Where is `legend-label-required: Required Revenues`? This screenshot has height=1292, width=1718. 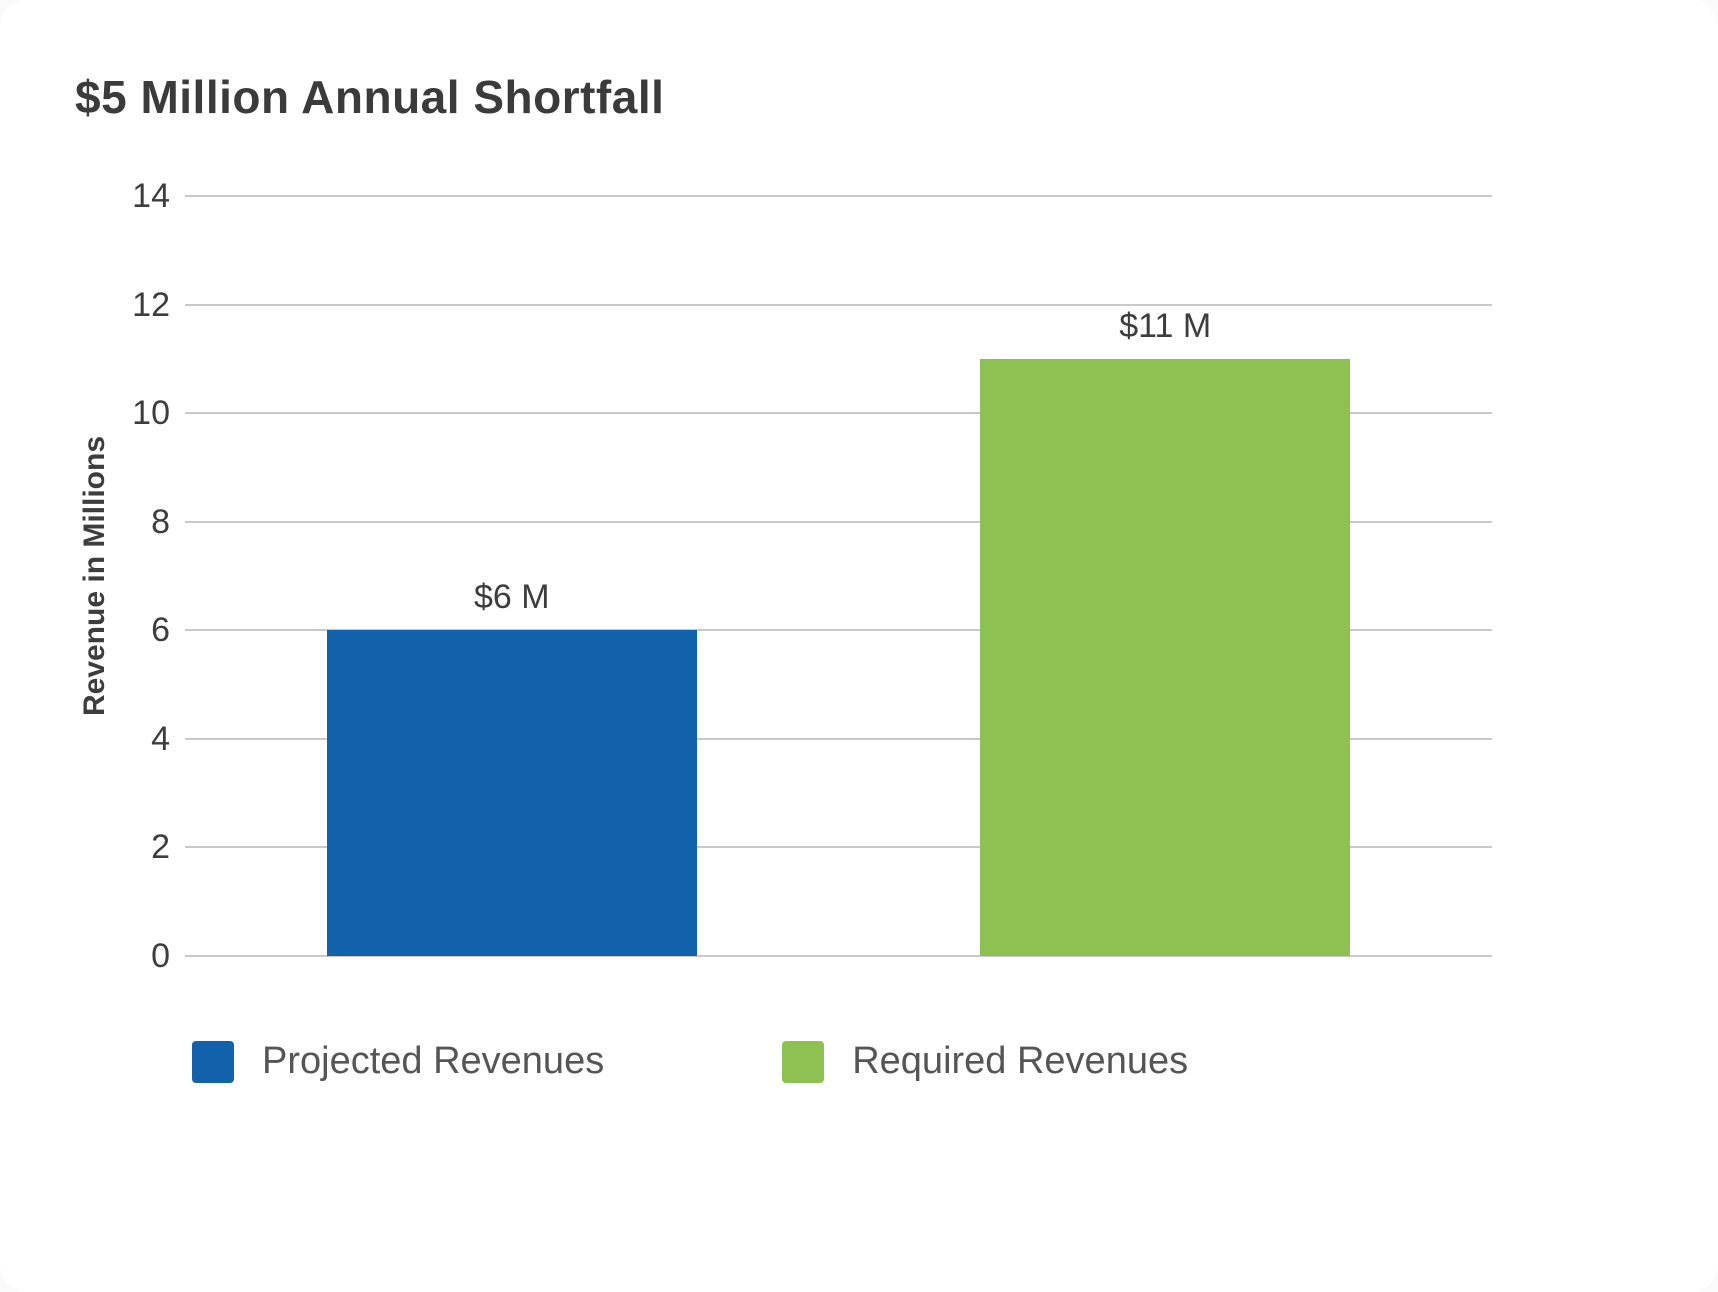
legend-label-required: Required Revenues is located at coordinates (1020, 1061).